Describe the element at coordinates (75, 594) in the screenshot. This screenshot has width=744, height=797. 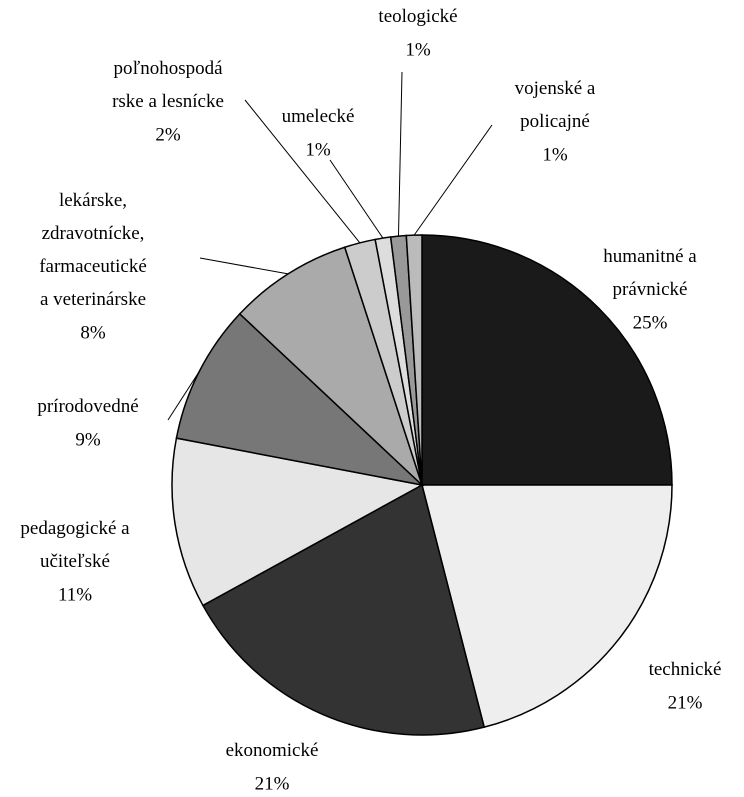
I see `value-label: 11%` at that location.